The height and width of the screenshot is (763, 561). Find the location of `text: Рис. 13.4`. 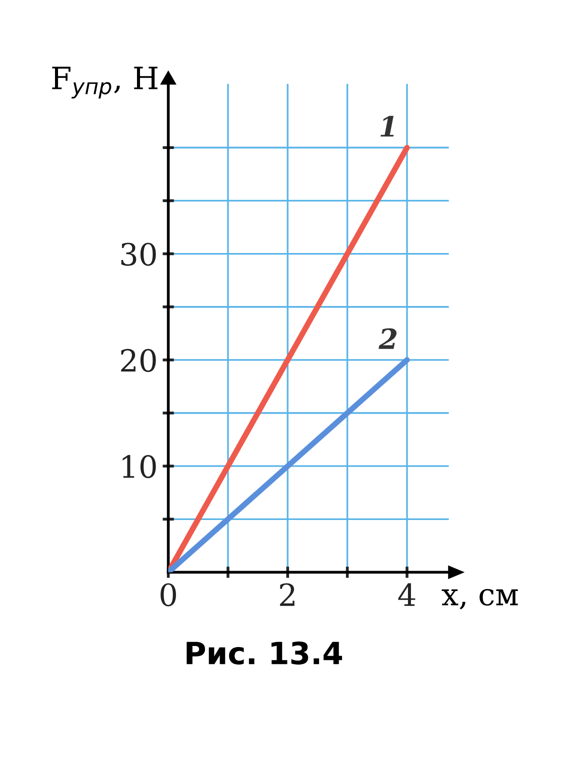

text: Рис. 13.4 is located at coordinates (264, 653).